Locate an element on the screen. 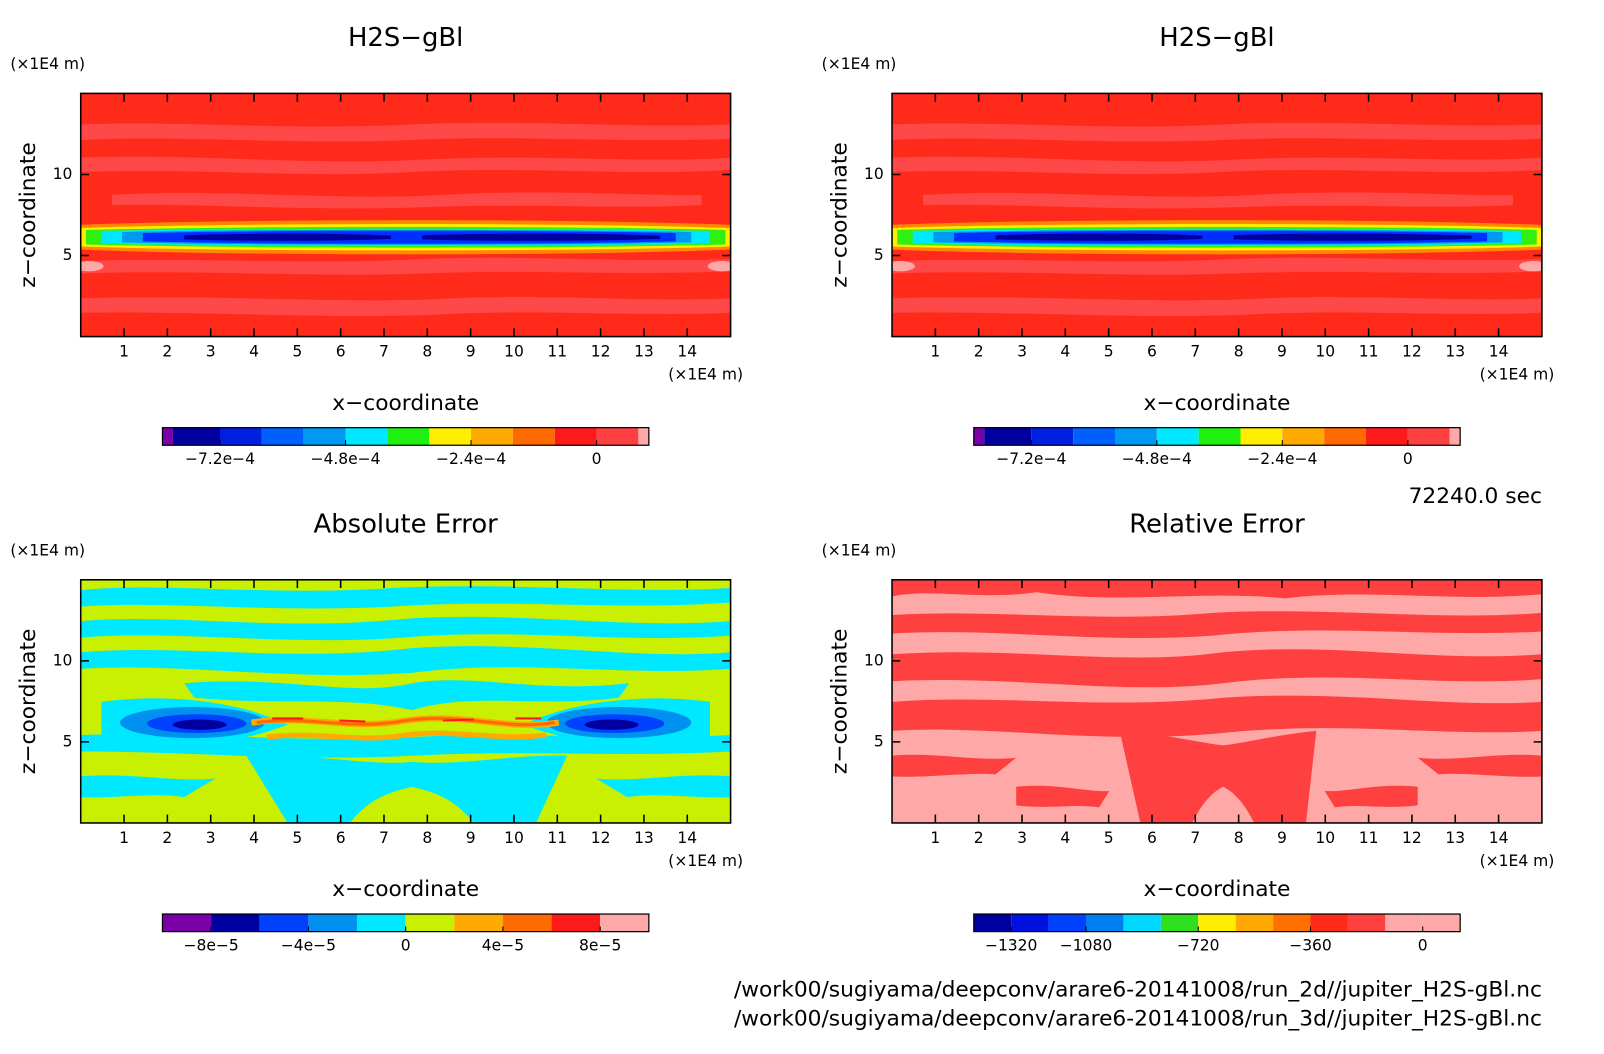 This screenshot has height=1054, width=1604. x-tick-label: 14 is located at coordinates (687, 838).